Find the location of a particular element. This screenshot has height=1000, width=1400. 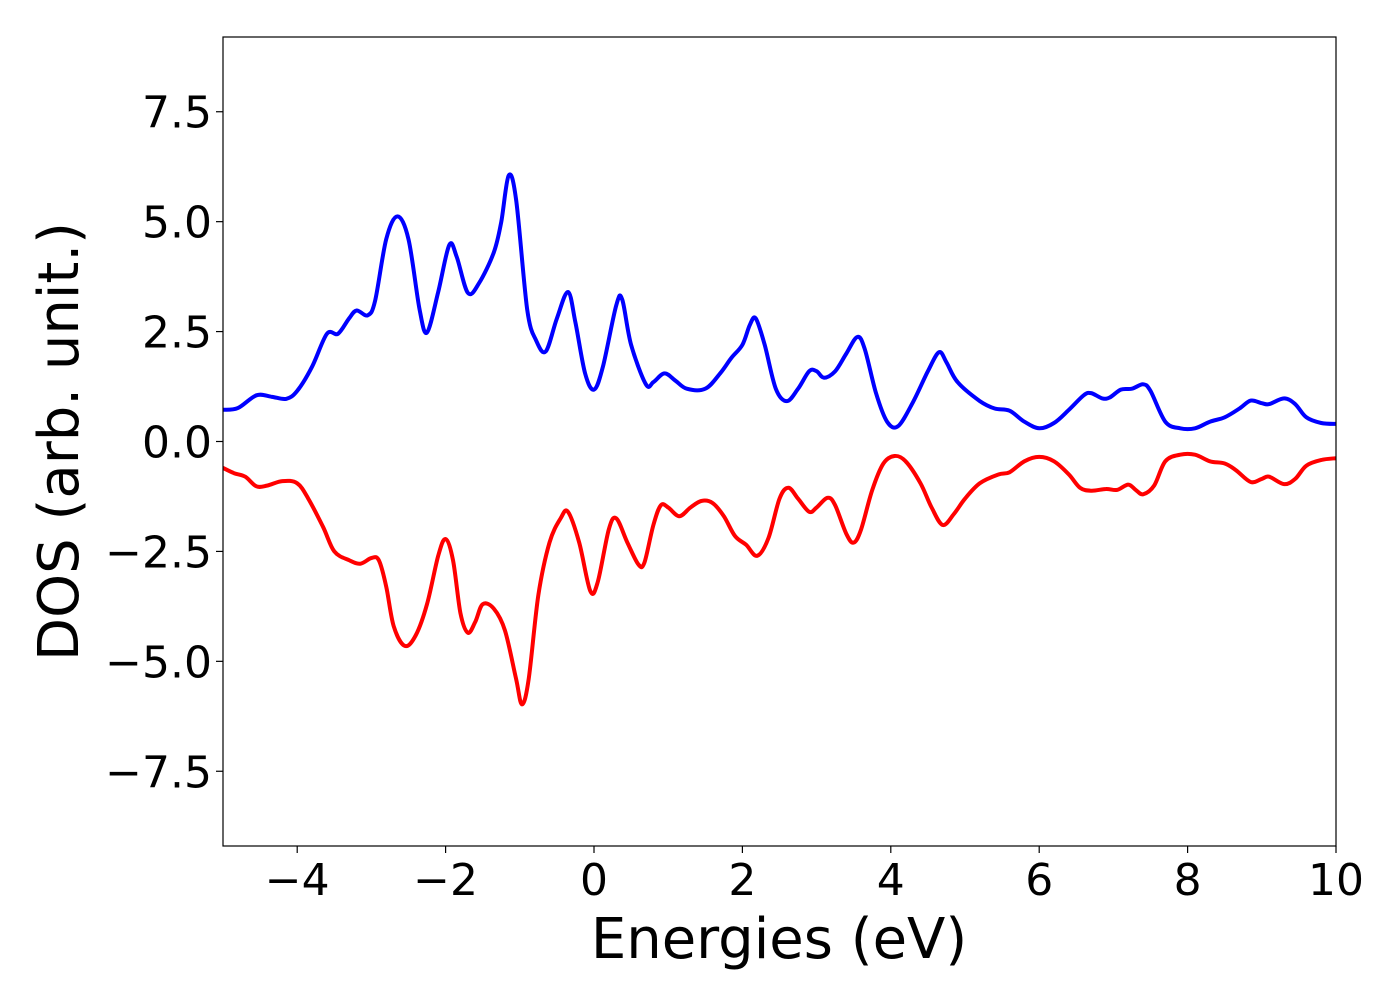

y-tick-label: 2.5 is located at coordinates (177, 333).